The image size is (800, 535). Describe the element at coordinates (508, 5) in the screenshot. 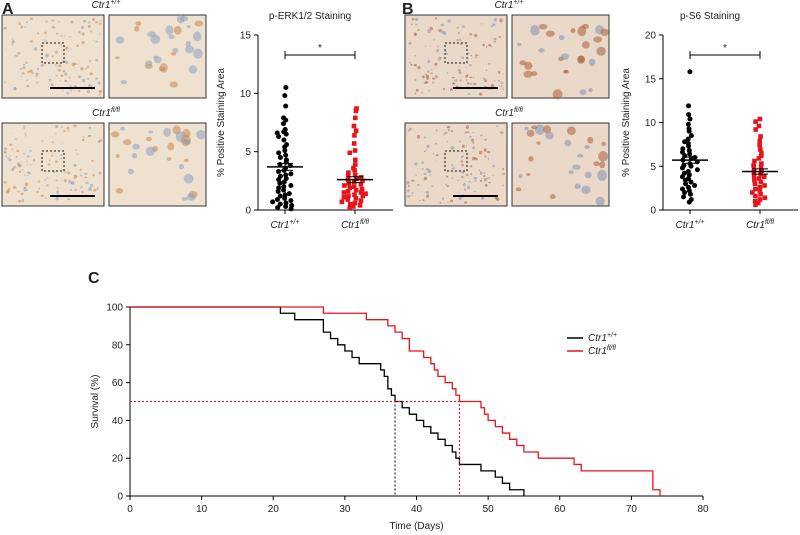

I see `image-label: Ctr1+/+` at that location.